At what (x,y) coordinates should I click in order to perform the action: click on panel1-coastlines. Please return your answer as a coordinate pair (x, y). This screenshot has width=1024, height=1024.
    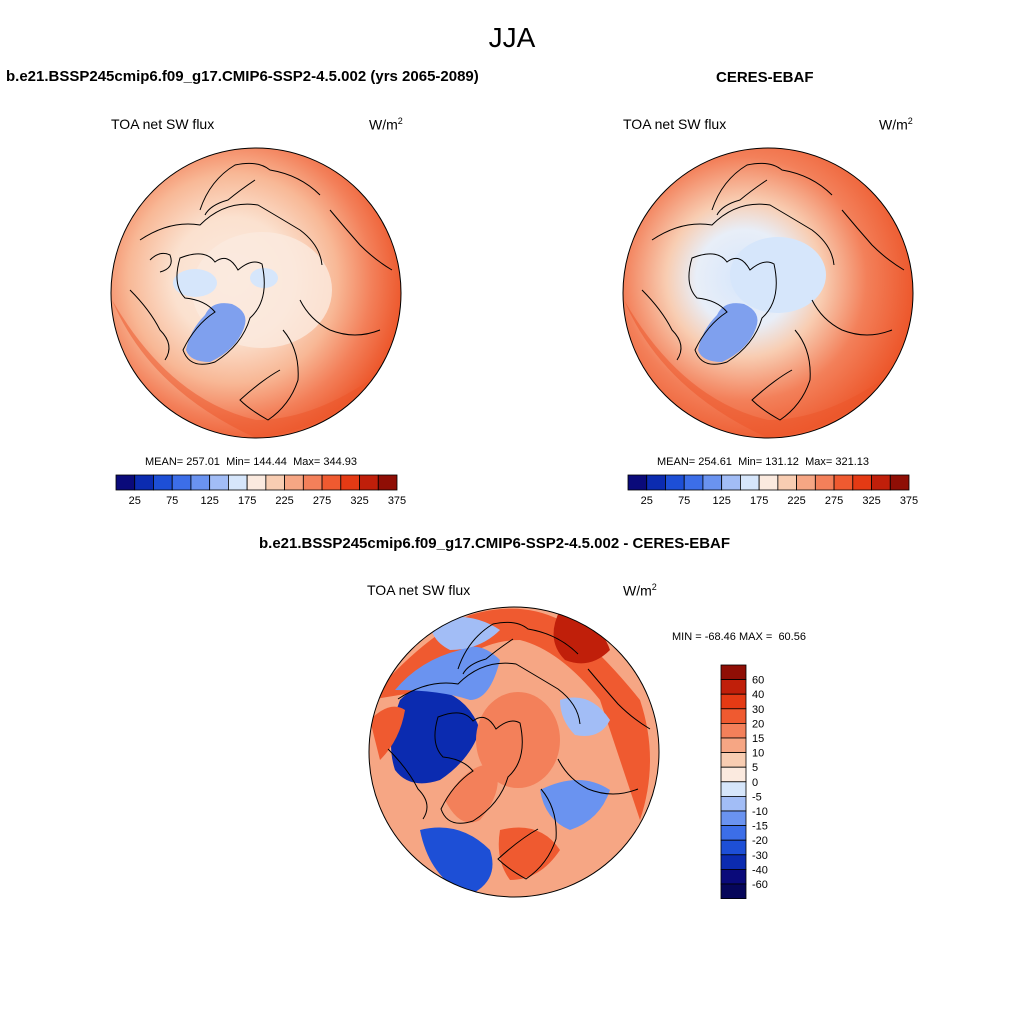
    Looking at the image, I should click on (261, 291).